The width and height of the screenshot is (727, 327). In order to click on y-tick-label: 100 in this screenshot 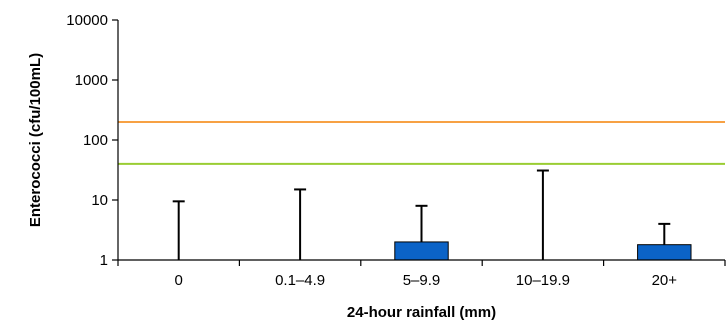, I will do `click(95, 140)`.